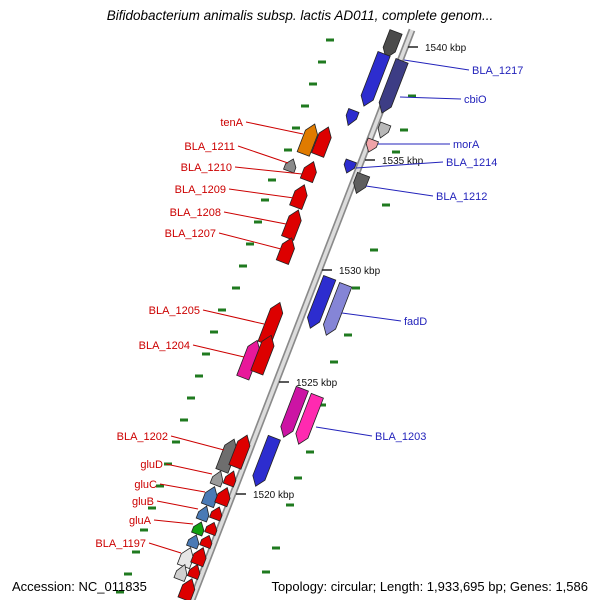 This screenshot has width=600, height=600. Describe the element at coordinates (142, 437) in the screenshot. I see `gene-label-BLA_1202: BLA_1202` at that location.